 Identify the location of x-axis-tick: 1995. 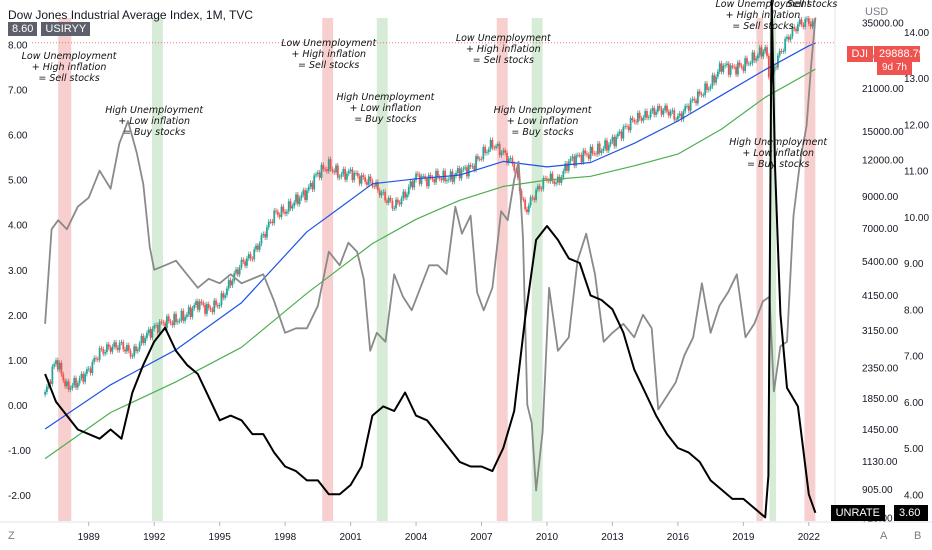
(220, 537).